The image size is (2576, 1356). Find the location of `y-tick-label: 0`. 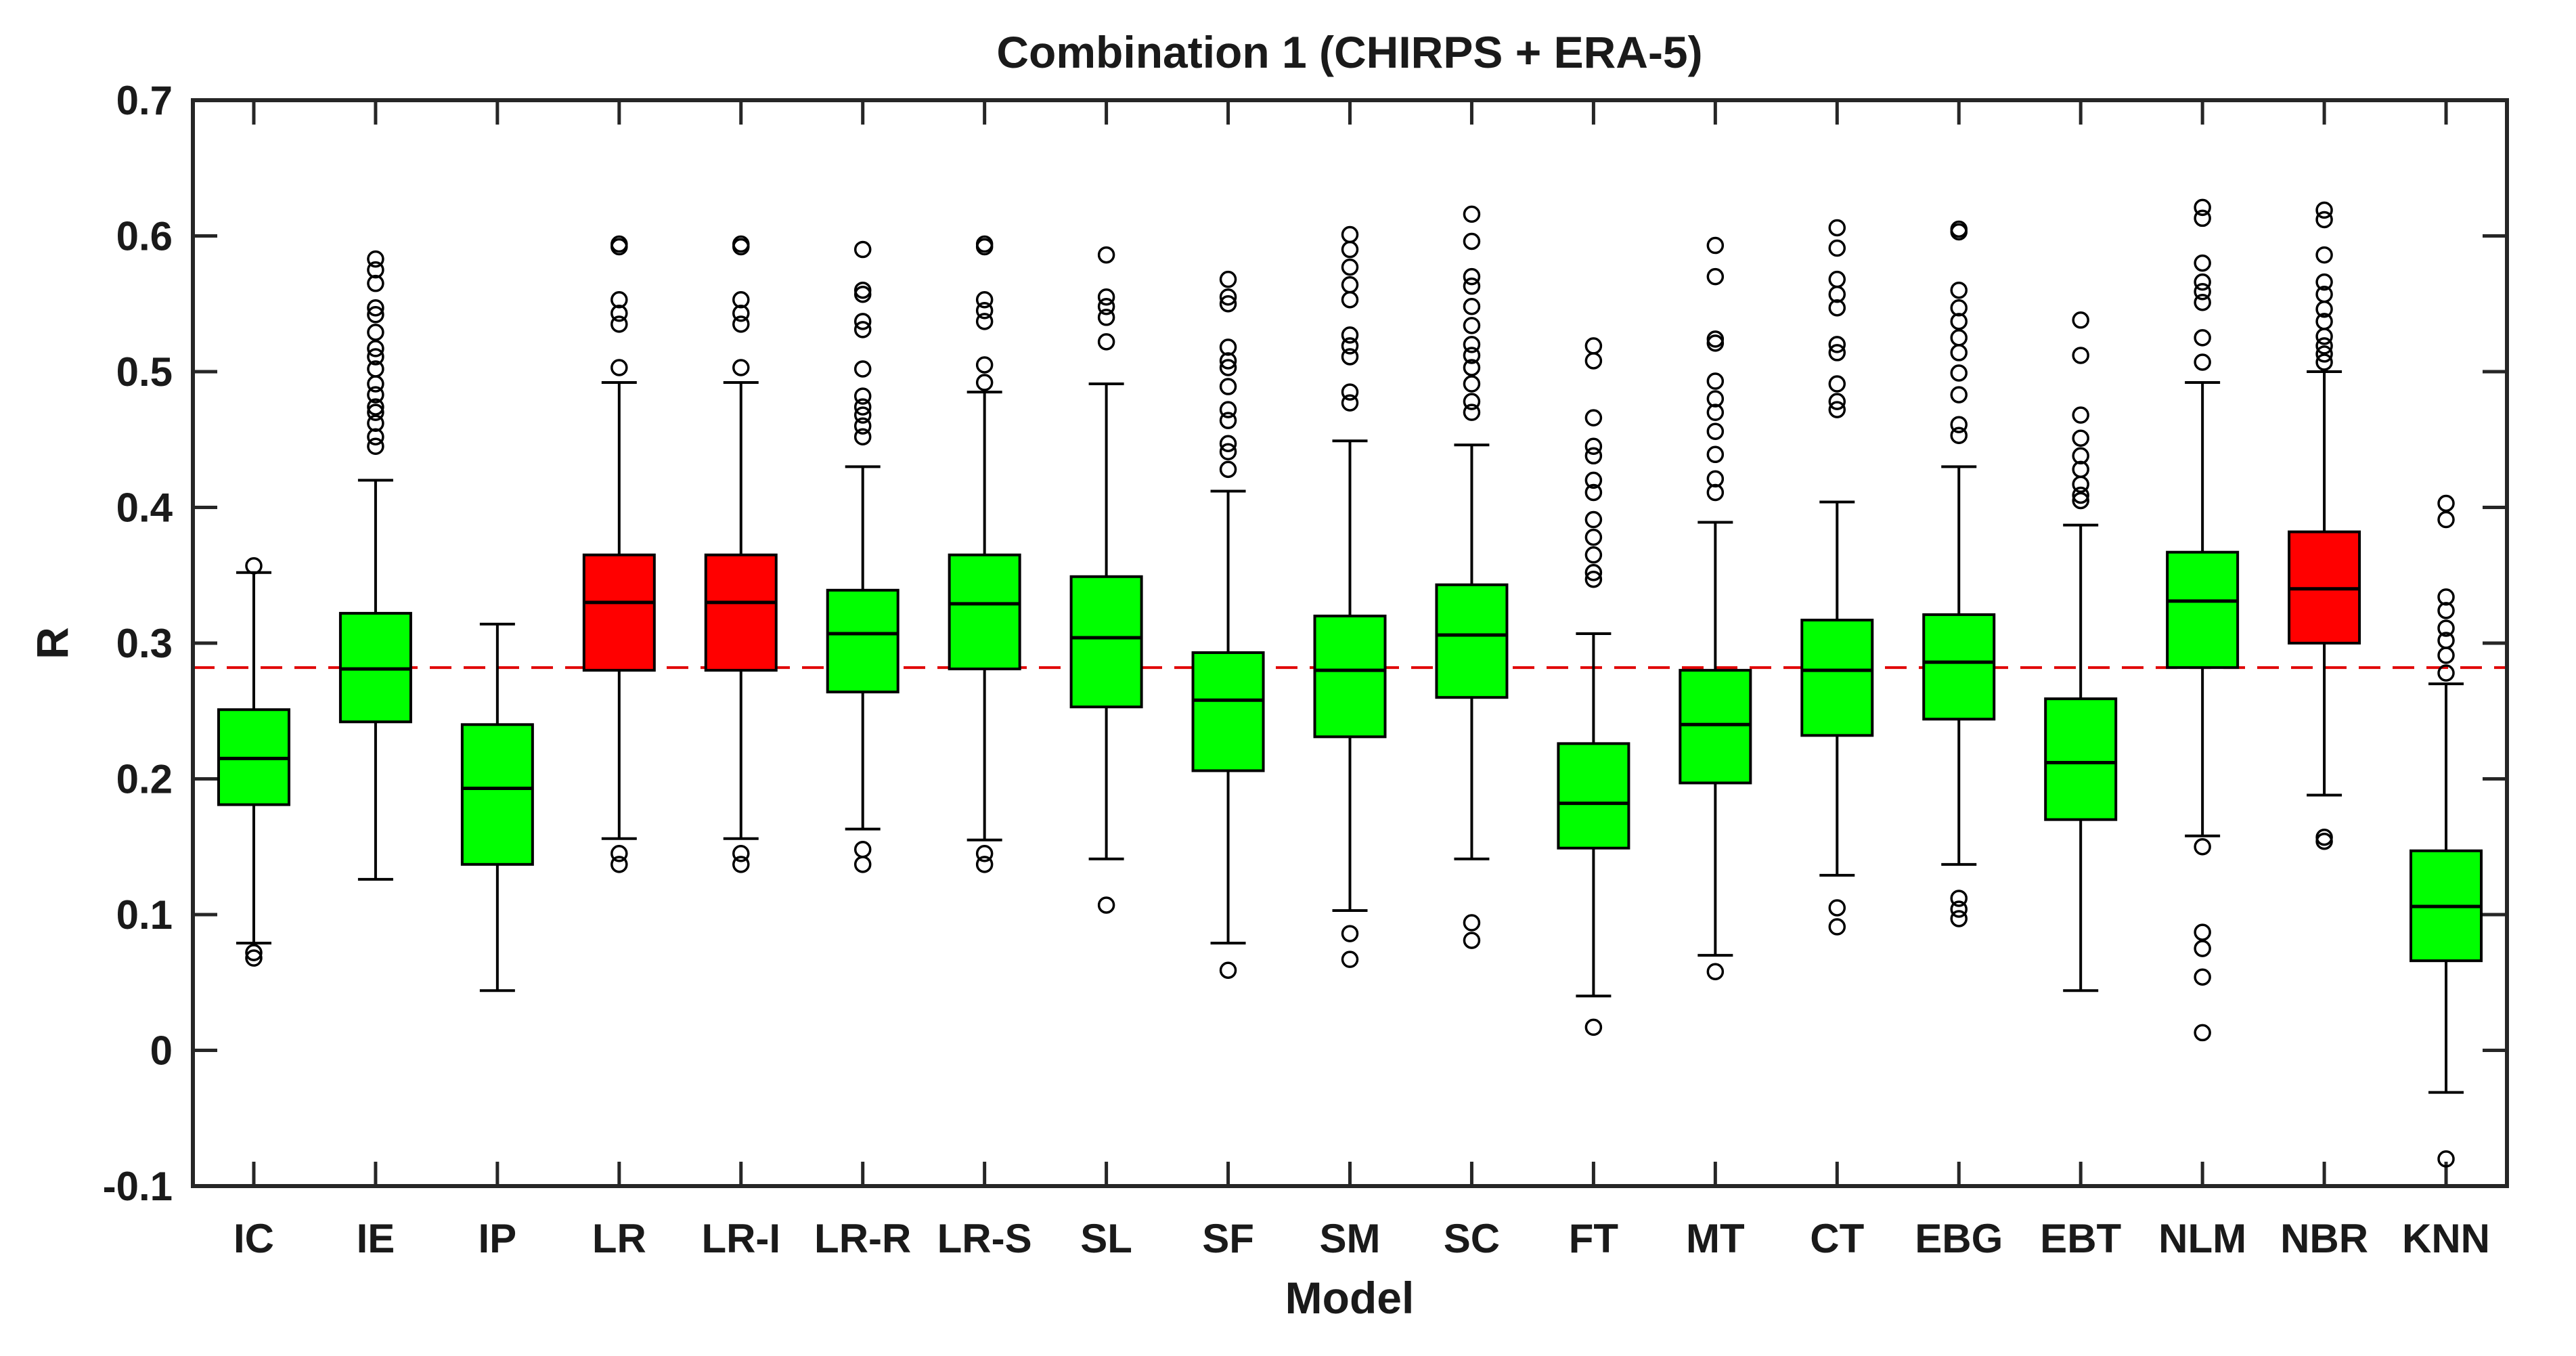

y-tick-label: 0 is located at coordinates (161, 1051).